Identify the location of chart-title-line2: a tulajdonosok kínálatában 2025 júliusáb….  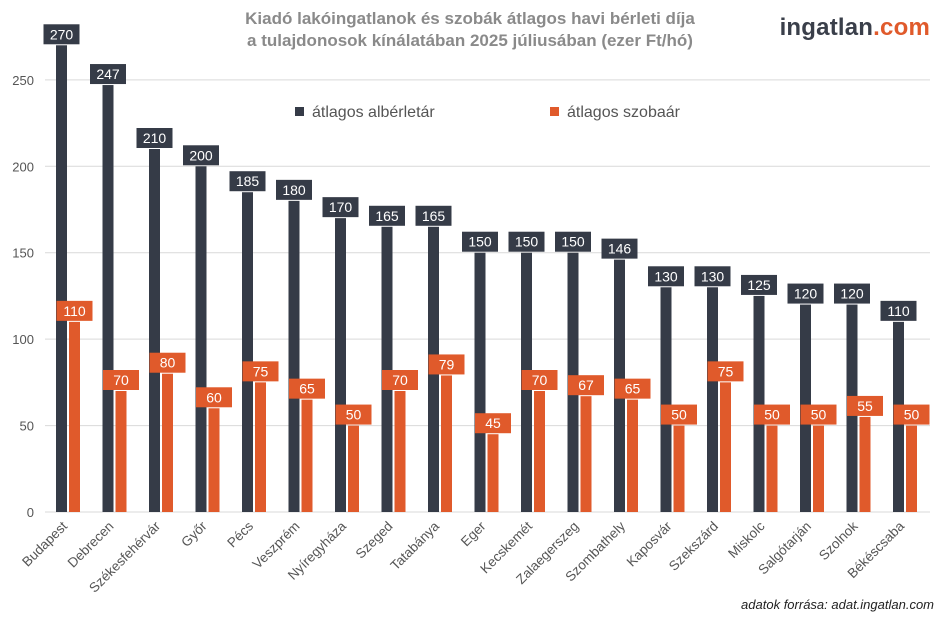
(470, 40).